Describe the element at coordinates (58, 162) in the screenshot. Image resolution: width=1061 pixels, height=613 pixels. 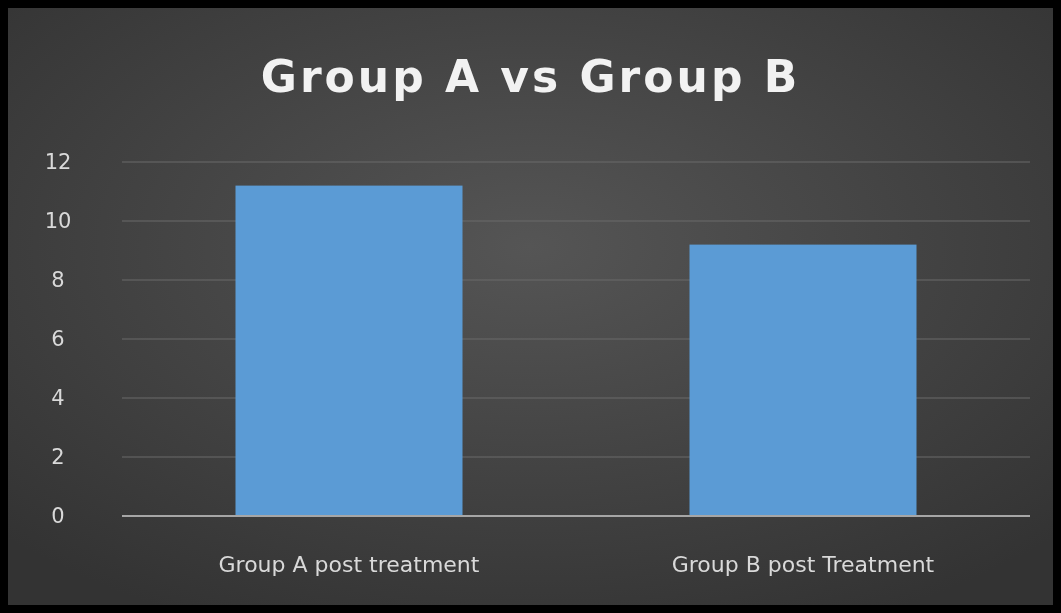
I see `y-tick-label: 12` at that location.